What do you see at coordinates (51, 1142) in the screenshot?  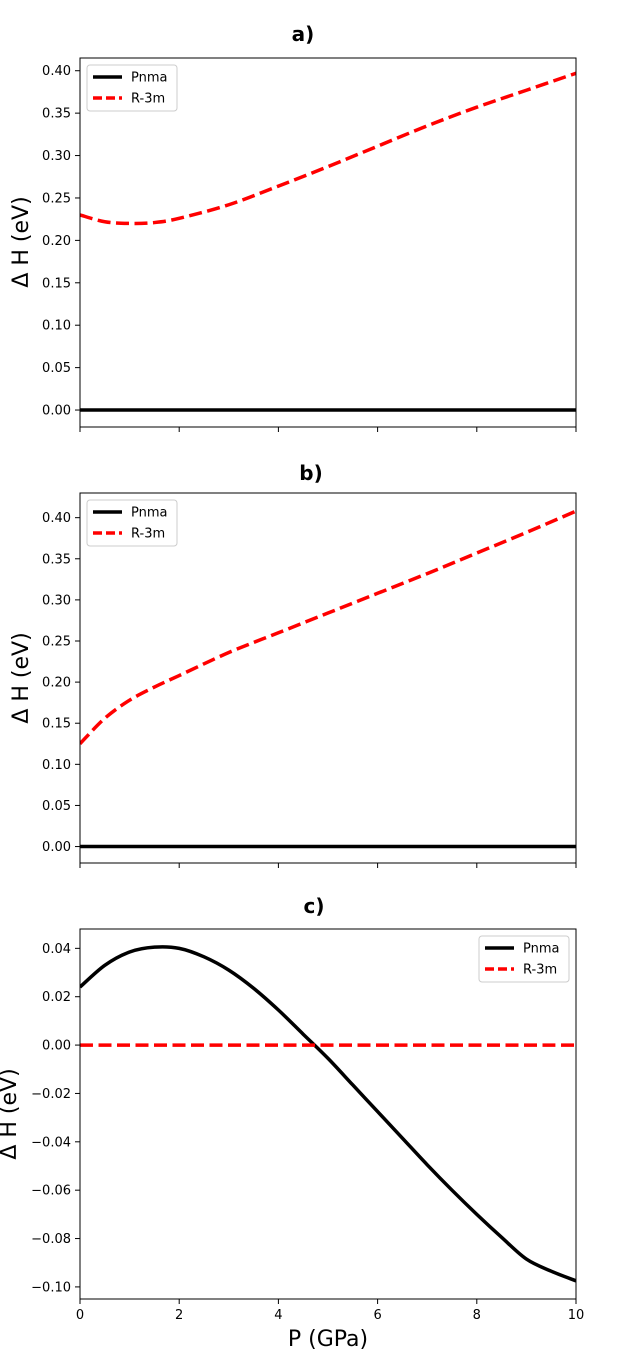 I see `y-tick-label: −0.04` at bounding box center [51, 1142].